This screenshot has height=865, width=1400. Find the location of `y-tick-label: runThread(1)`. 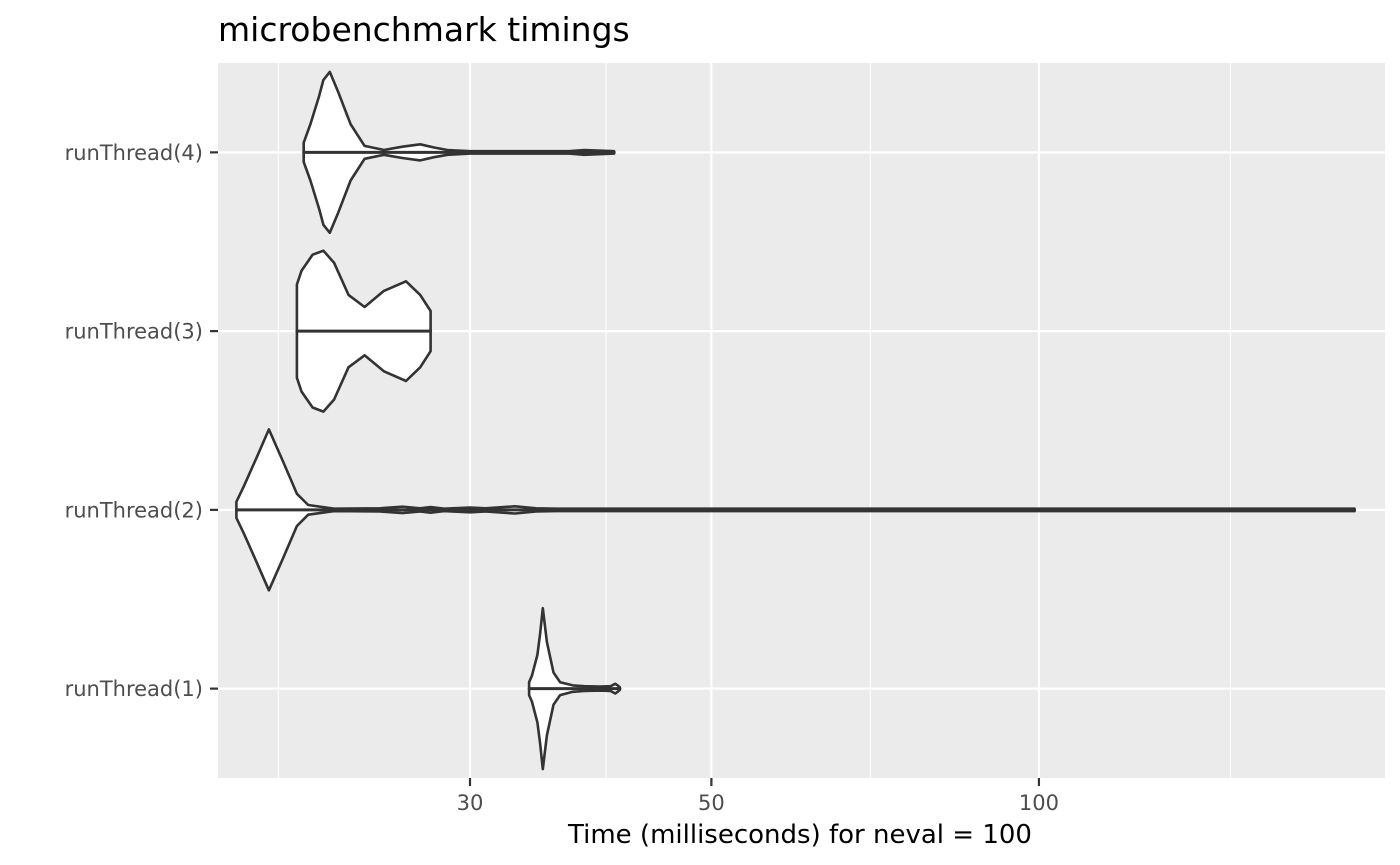

y-tick-label: runThread(1) is located at coordinates (134, 689).